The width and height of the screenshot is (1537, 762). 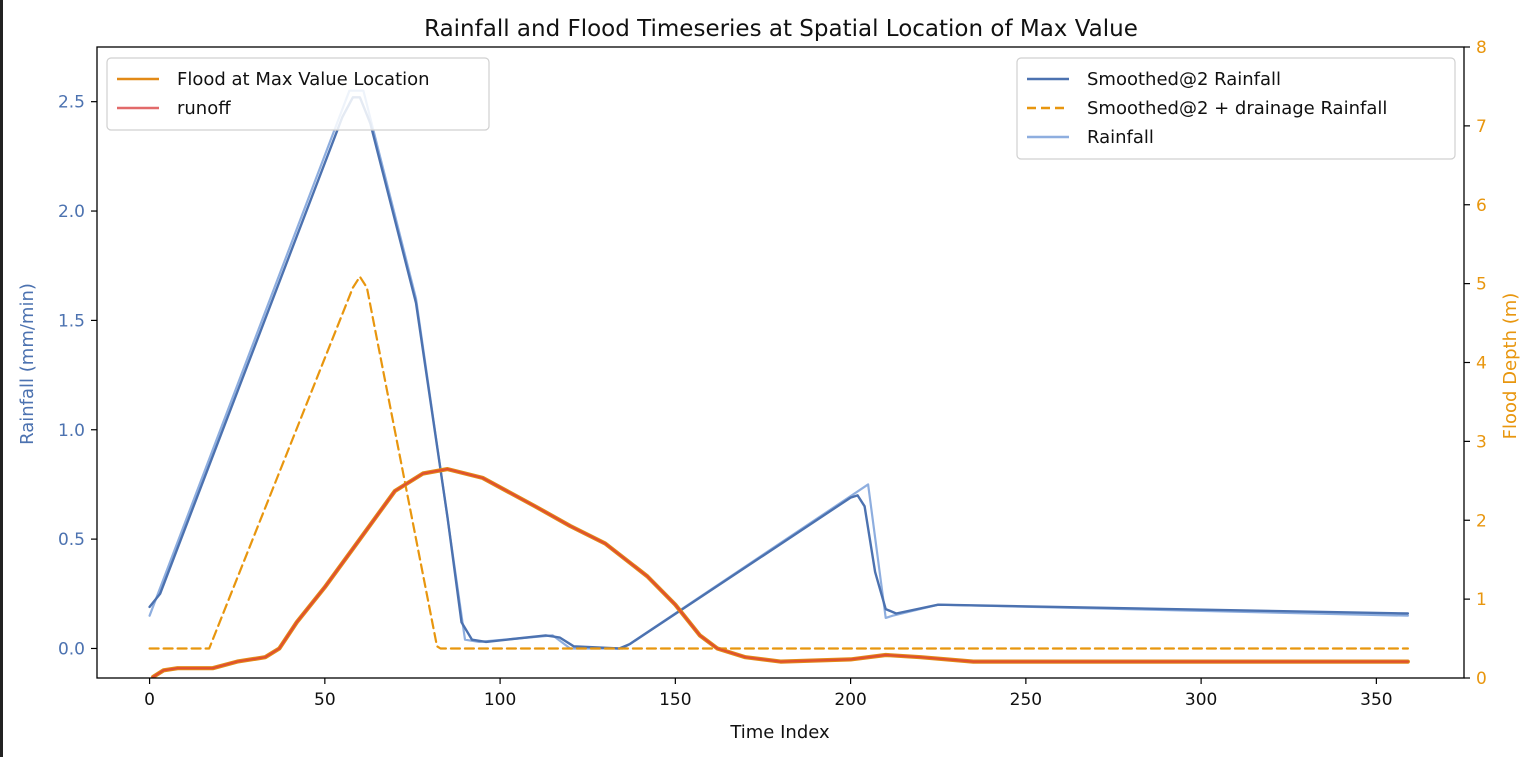 I want to click on window-edge, so click(x=1, y=378).